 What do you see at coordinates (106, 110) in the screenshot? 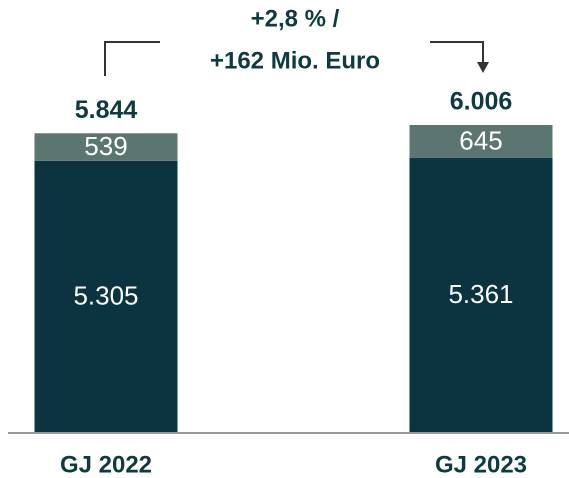
I see `total-label: 5.844` at bounding box center [106, 110].